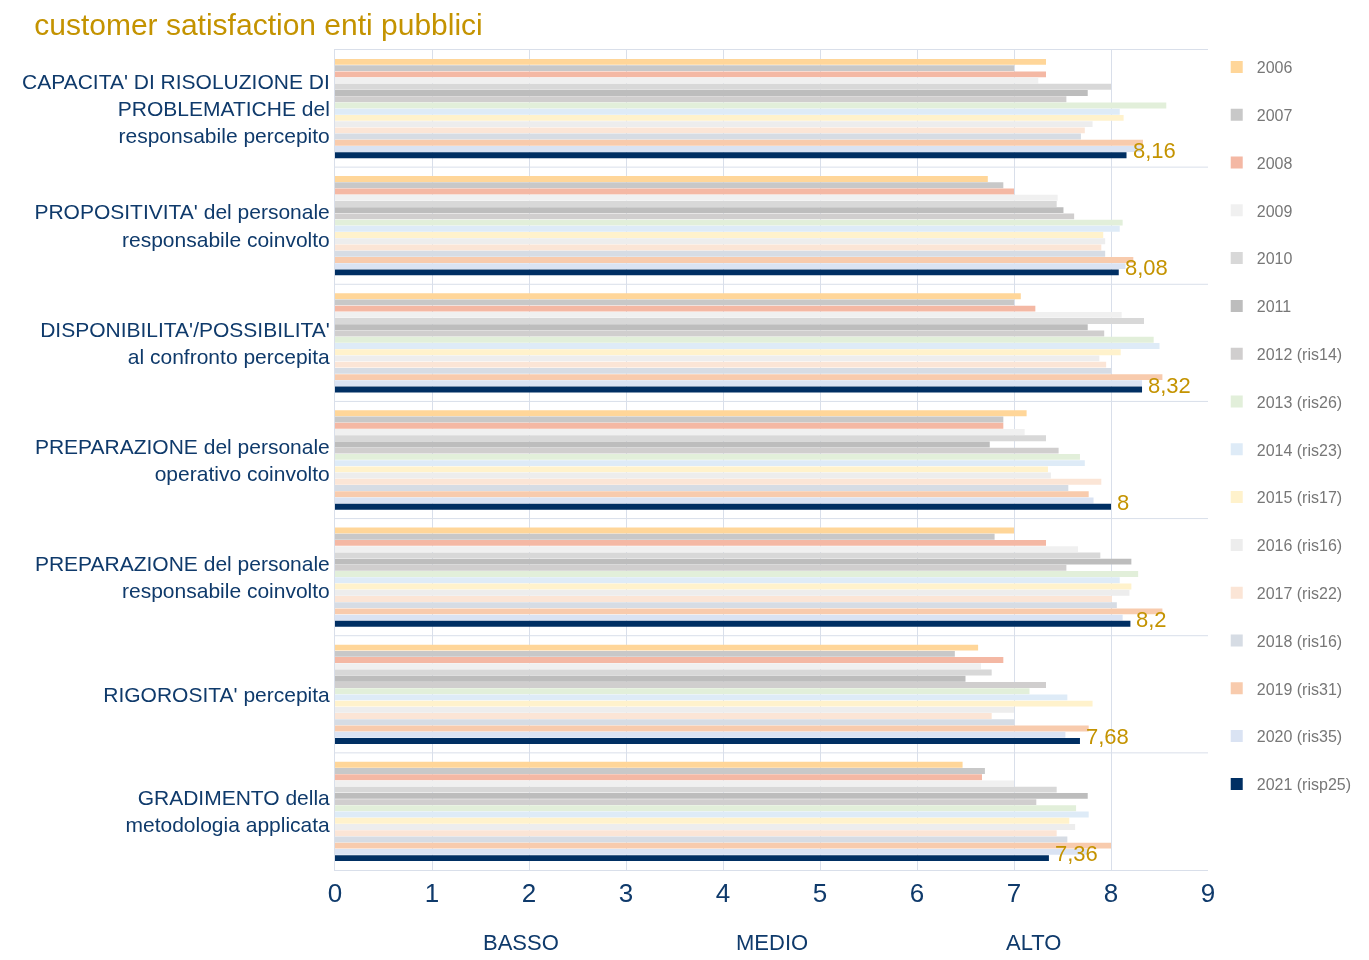 The width and height of the screenshot is (1369, 960). Describe the element at coordinates (1304, 785) in the screenshot. I see `legend-label: 2021 (risp25)` at that location.